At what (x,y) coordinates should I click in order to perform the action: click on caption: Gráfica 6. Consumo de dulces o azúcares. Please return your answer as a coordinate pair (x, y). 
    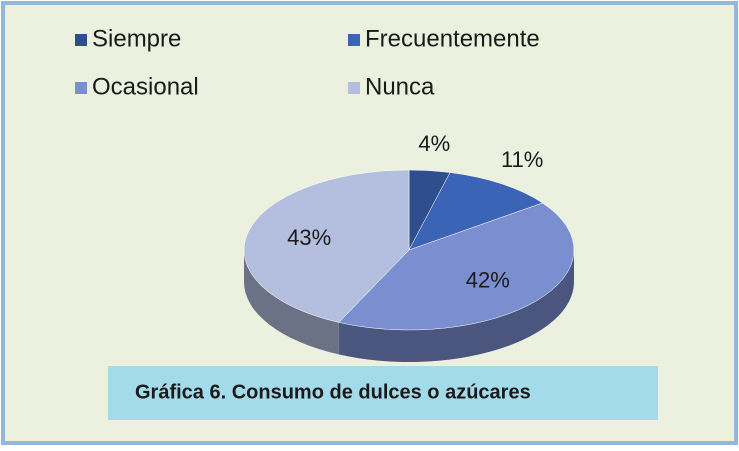
    Looking at the image, I should click on (333, 392).